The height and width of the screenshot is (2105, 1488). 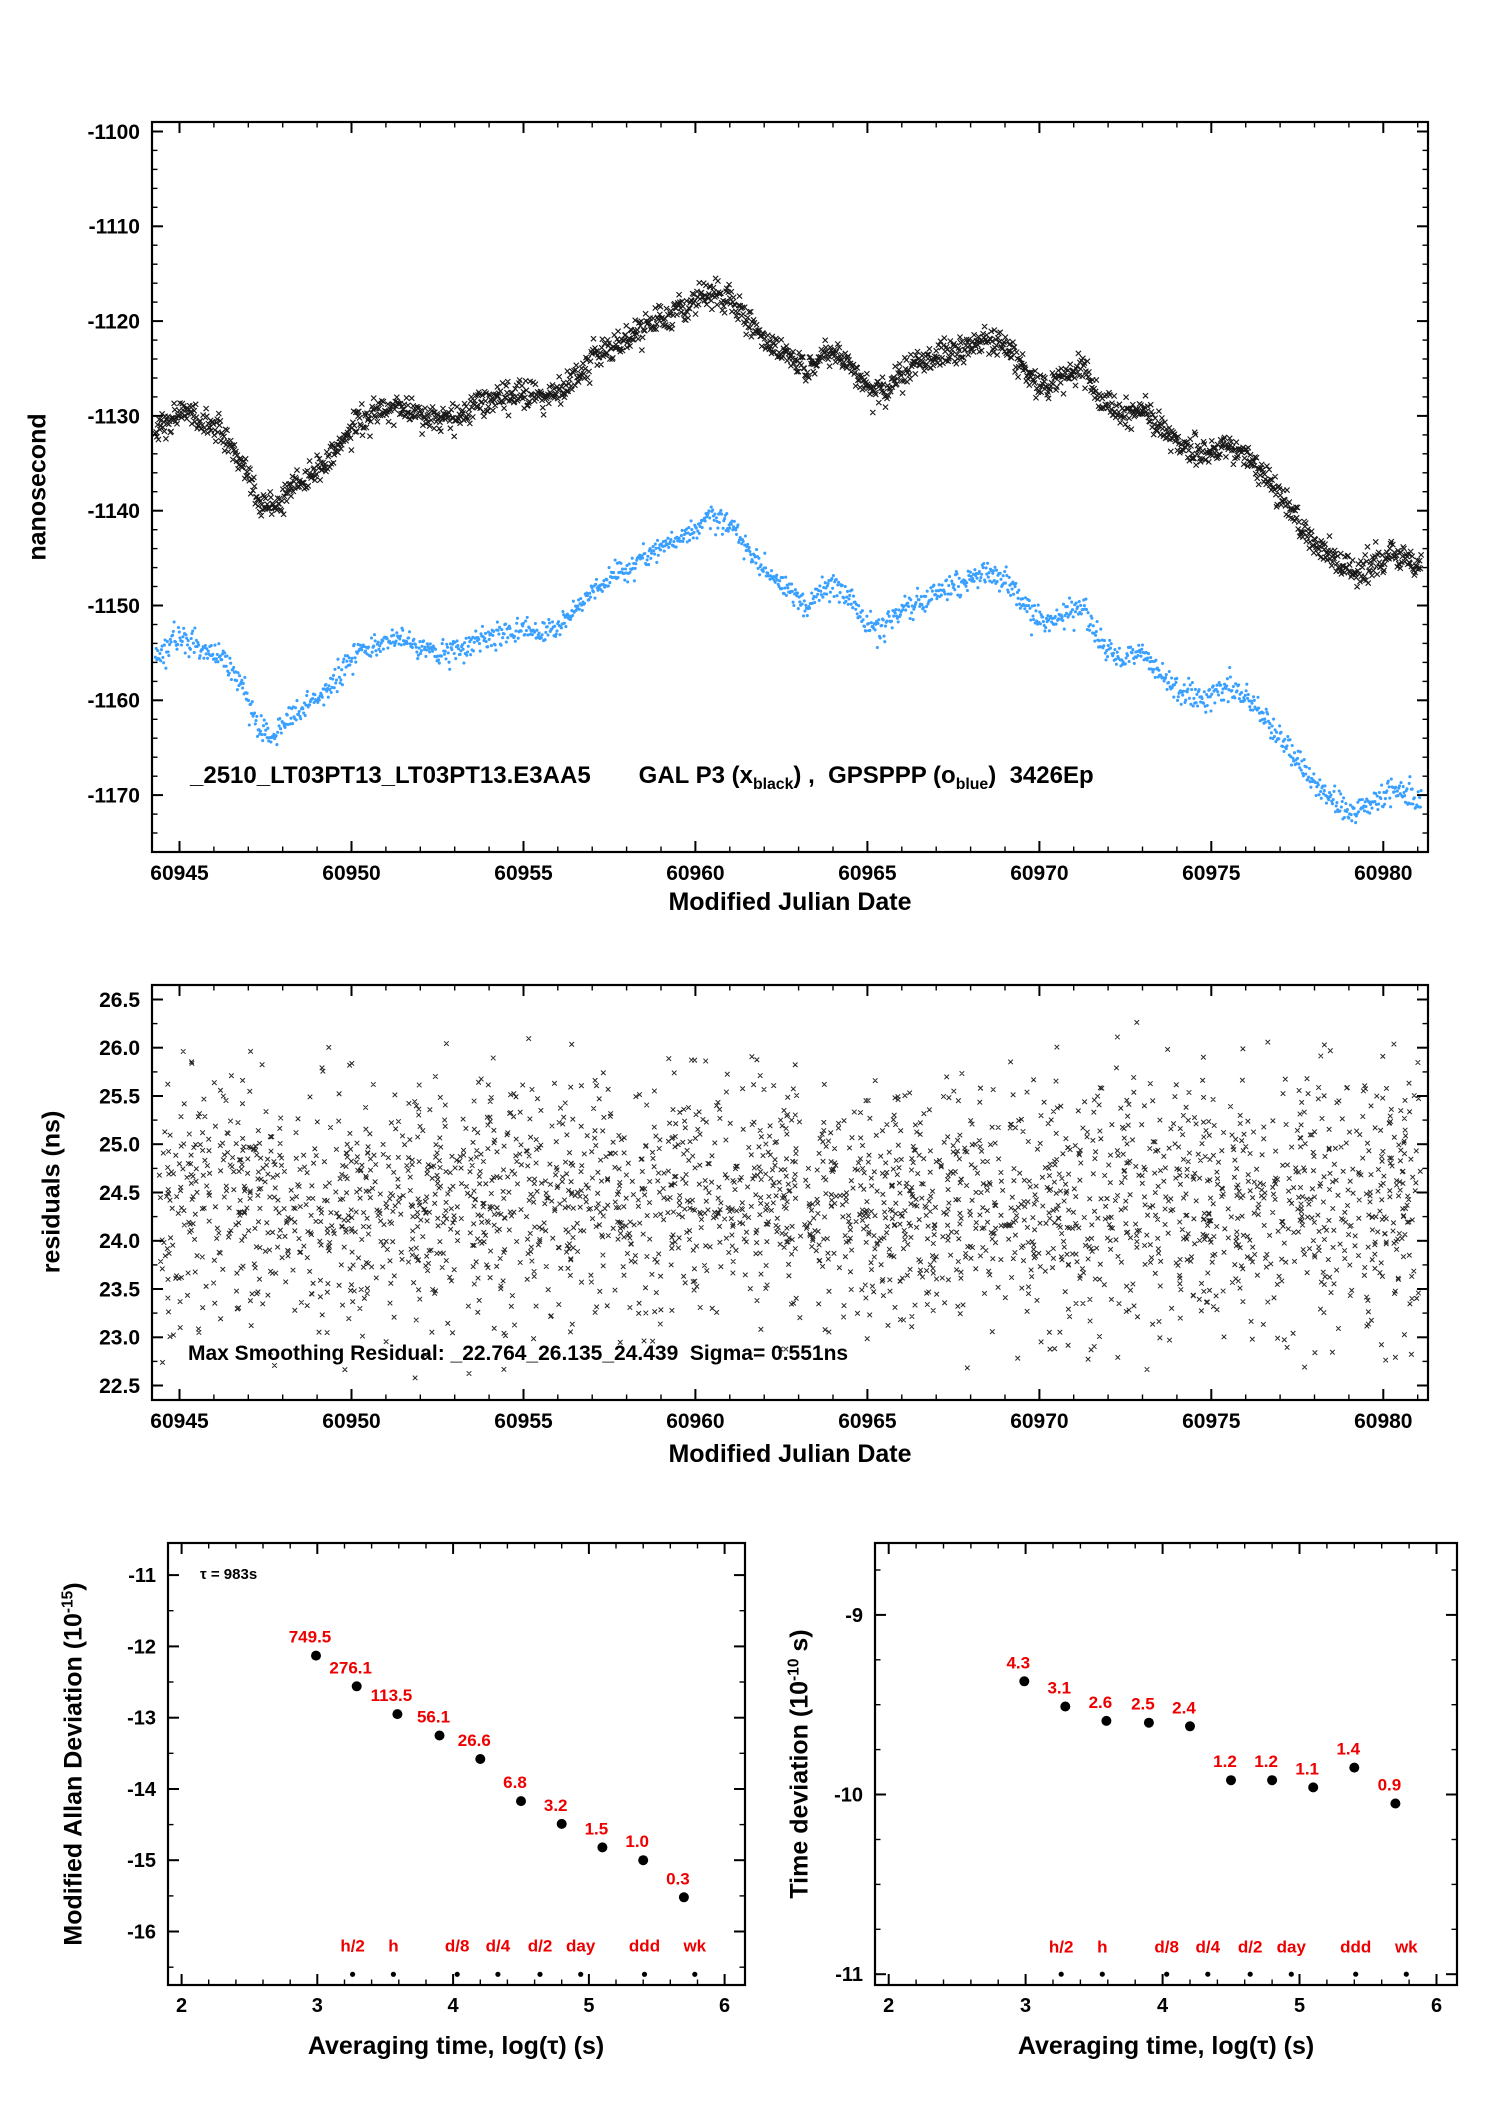 What do you see at coordinates (1383, 1421) in the screenshot?
I see `svg-text: 60980` at bounding box center [1383, 1421].